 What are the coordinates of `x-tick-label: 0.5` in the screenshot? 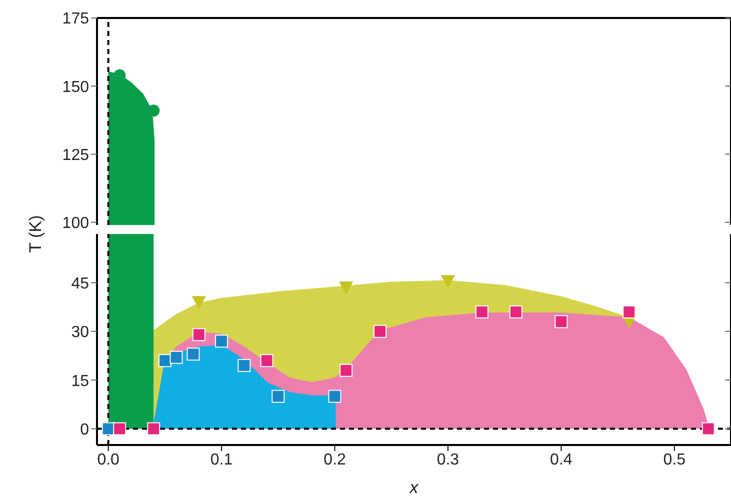 It's located at (674, 459).